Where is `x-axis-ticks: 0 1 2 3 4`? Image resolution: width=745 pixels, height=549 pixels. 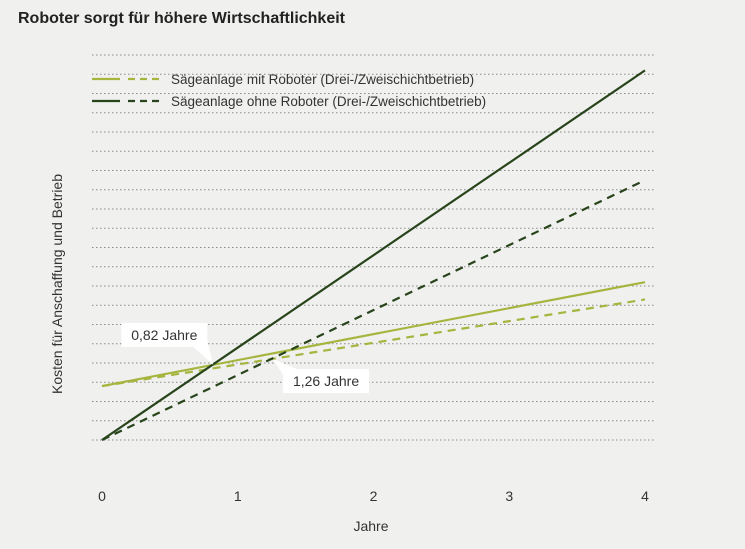
x-axis-ticks: 0 1 2 3 4 is located at coordinates (373, 496).